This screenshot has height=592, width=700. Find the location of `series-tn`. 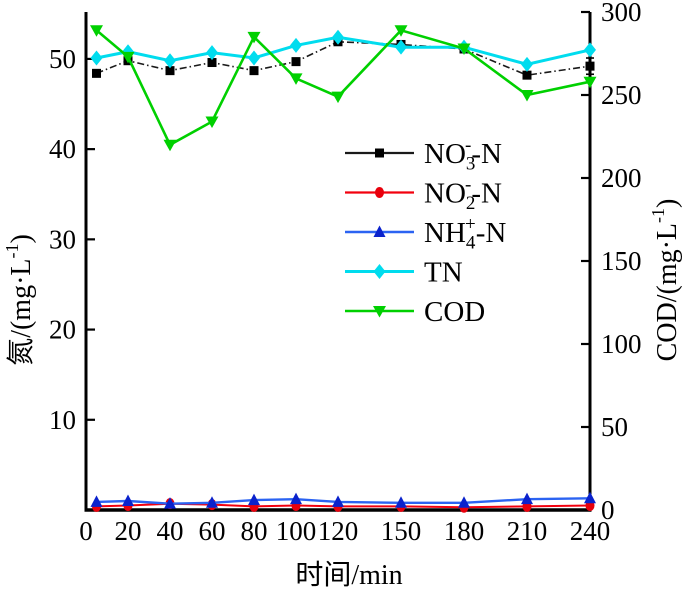

series-tn is located at coordinates (343, 50).